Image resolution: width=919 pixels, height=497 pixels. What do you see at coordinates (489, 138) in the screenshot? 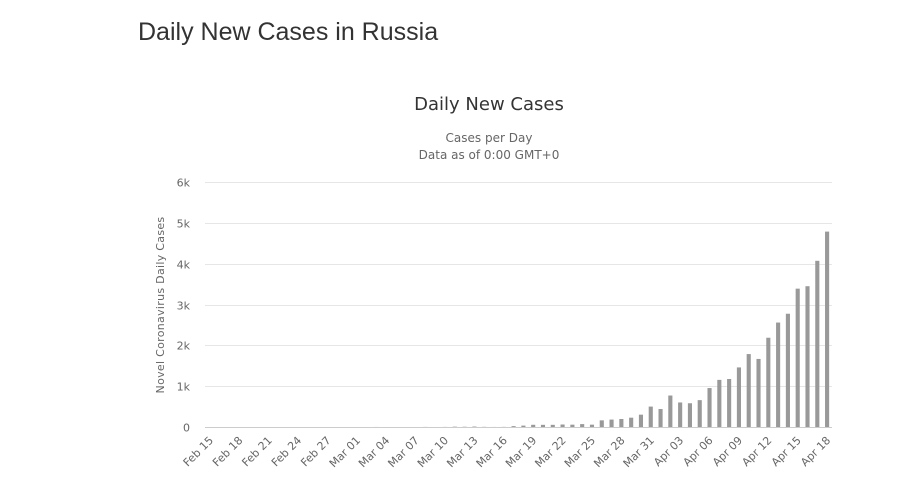
I see `chart-subtitle-line-1: Cases per Day` at bounding box center [489, 138].